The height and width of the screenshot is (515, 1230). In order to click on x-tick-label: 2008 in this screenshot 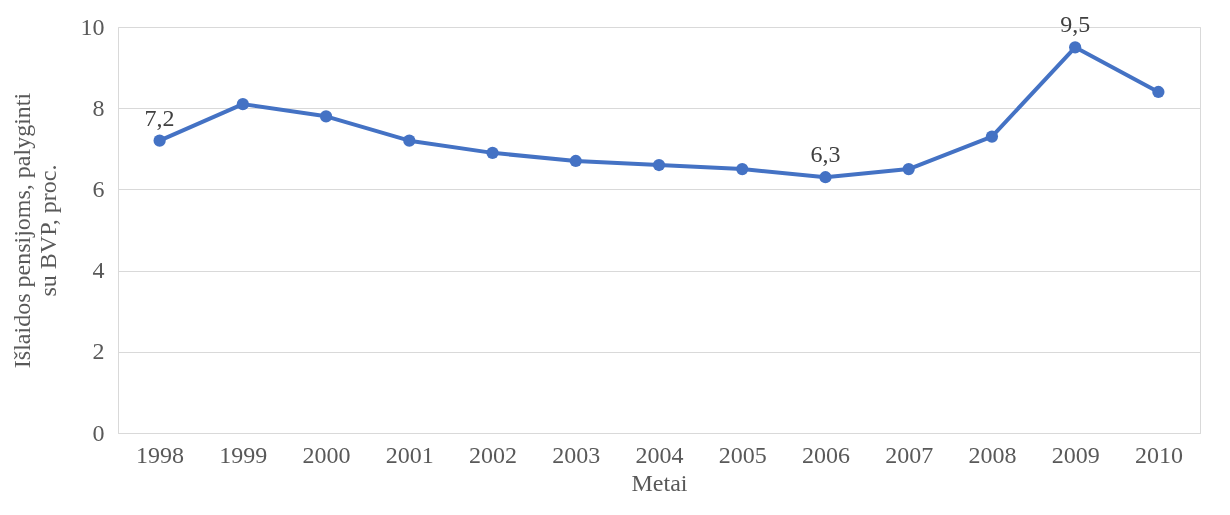, I will do `click(992, 454)`.